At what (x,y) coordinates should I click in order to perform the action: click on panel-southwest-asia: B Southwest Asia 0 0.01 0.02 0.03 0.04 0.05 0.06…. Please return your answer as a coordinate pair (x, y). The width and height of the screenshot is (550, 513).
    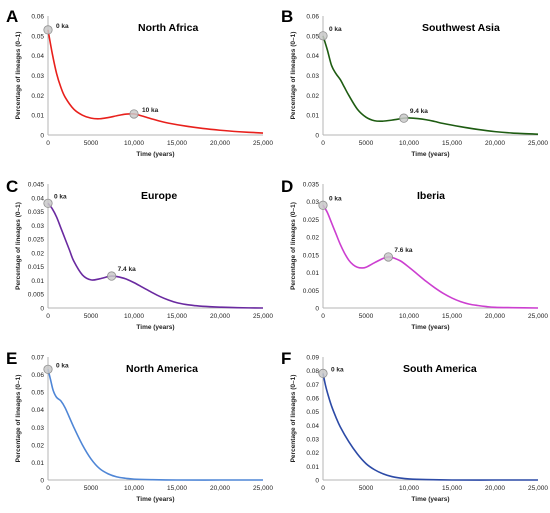
    Looking at the image, I should click on (414, 82).